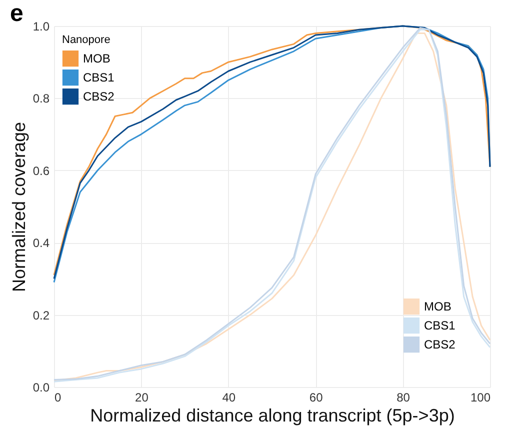 This screenshot has width=520, height=431. What do you see at coordinates (17, 14) in the screenshot?
I see `panel-letter: e` at bounding box center [17, 14].